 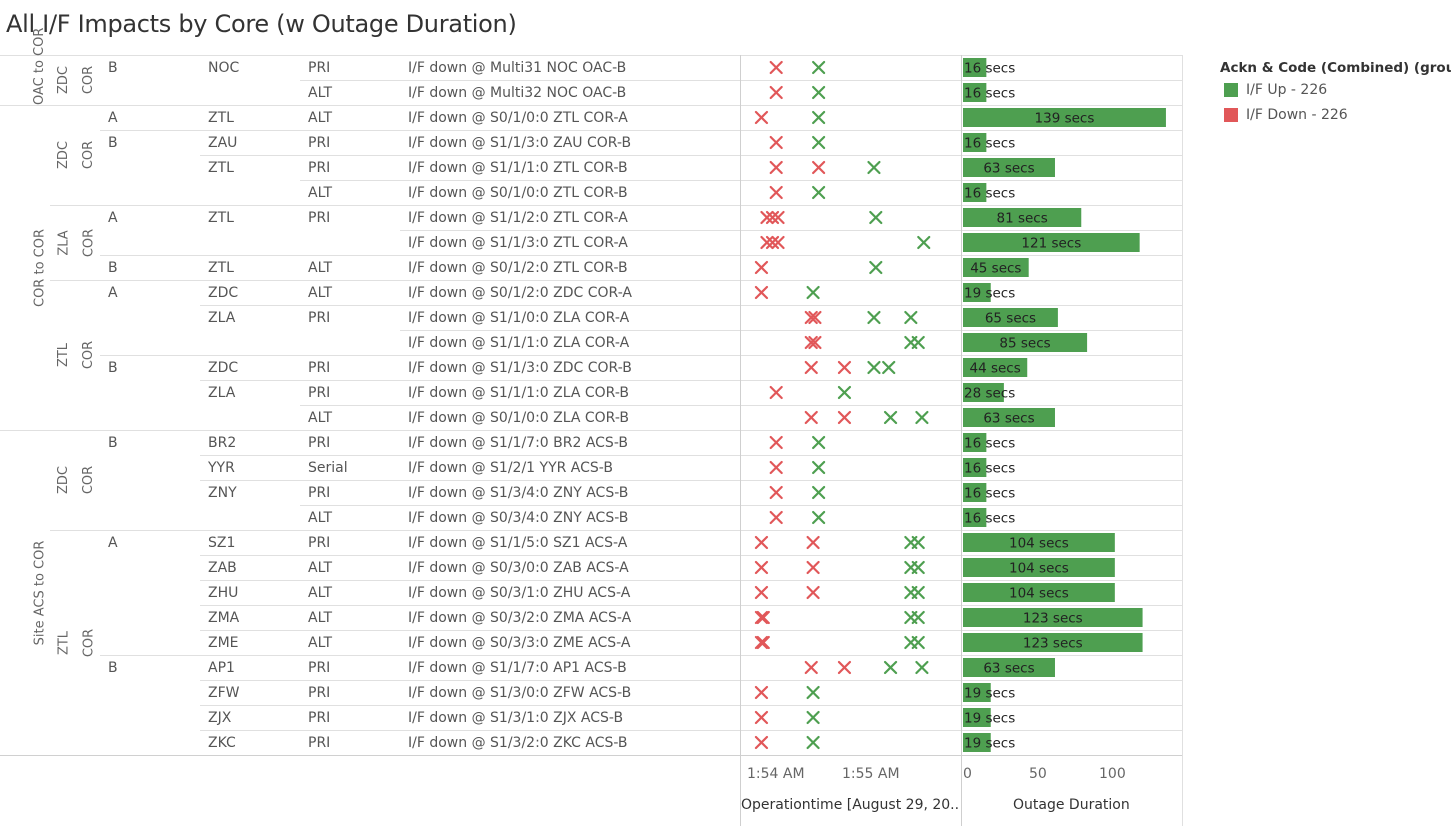 What do you see at coordinates (1286, 115) in the screenshot?
I see `legend-item-down: I/F Down - 226` at bounding box center [1286, 115].